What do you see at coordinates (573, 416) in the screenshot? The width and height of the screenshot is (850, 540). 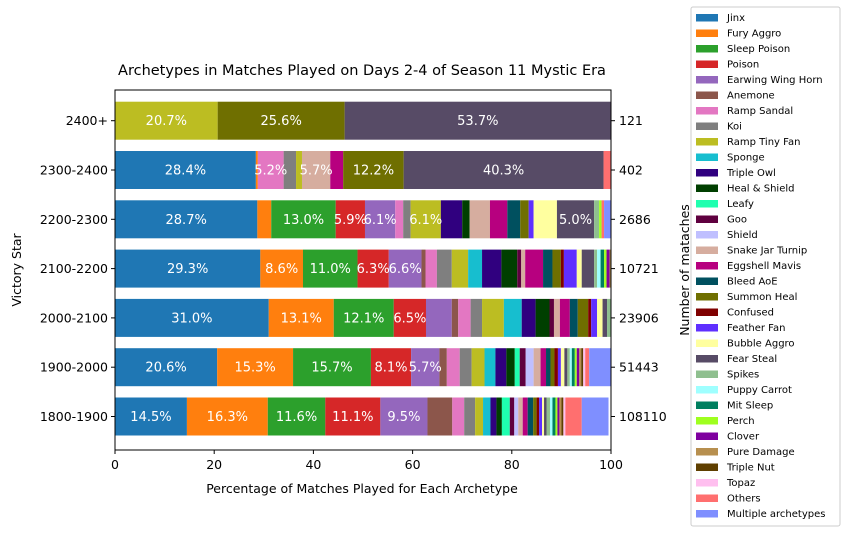 I see `bar-segment-others-1800-1900` at bounding box center [573, 416].